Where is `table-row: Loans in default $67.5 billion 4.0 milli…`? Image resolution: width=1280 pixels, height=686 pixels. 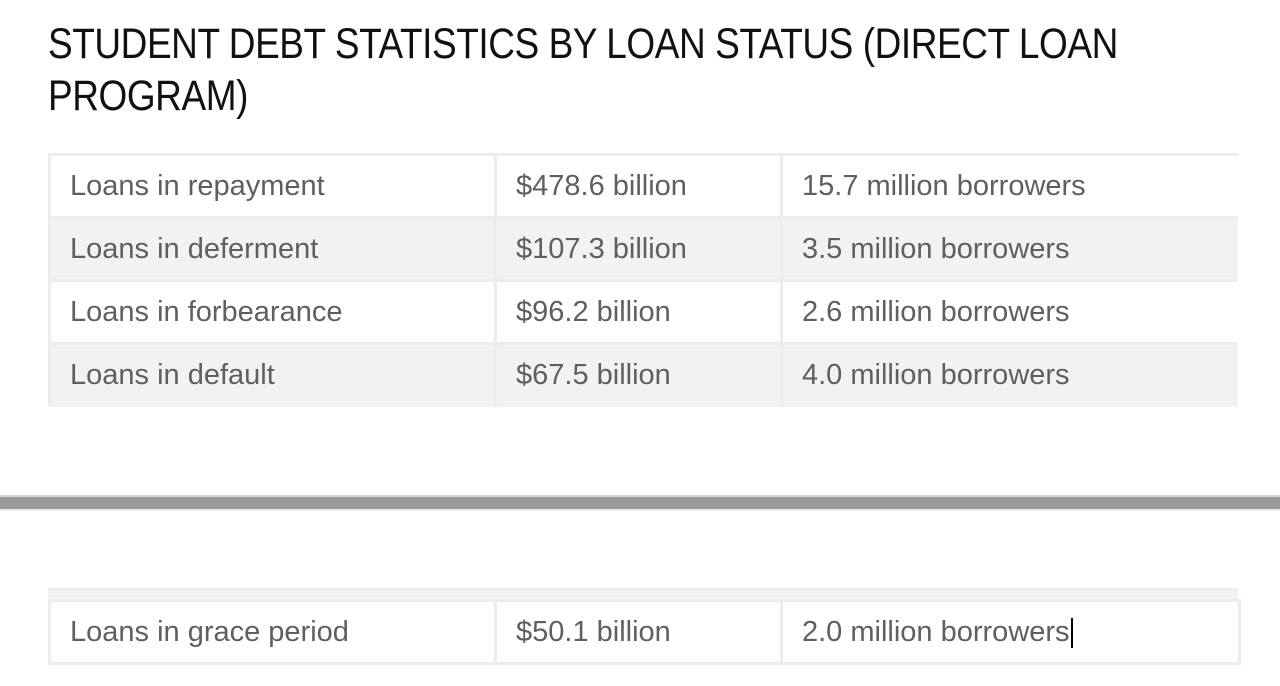
table-row: Loans in default $67.5 billion 4.0 milli… is located at coordinates (643, 374).